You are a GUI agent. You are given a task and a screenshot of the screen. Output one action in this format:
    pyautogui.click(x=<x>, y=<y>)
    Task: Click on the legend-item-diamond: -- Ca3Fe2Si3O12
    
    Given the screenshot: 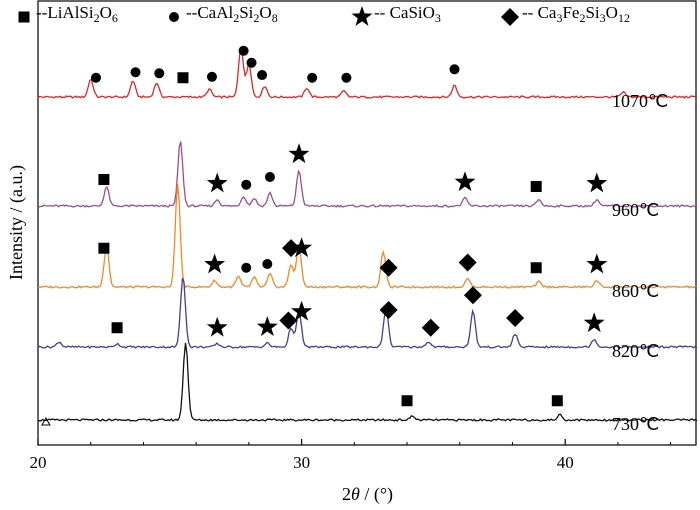 What is the action you would take?
    pyautogui.click(x=565, y=14)
    